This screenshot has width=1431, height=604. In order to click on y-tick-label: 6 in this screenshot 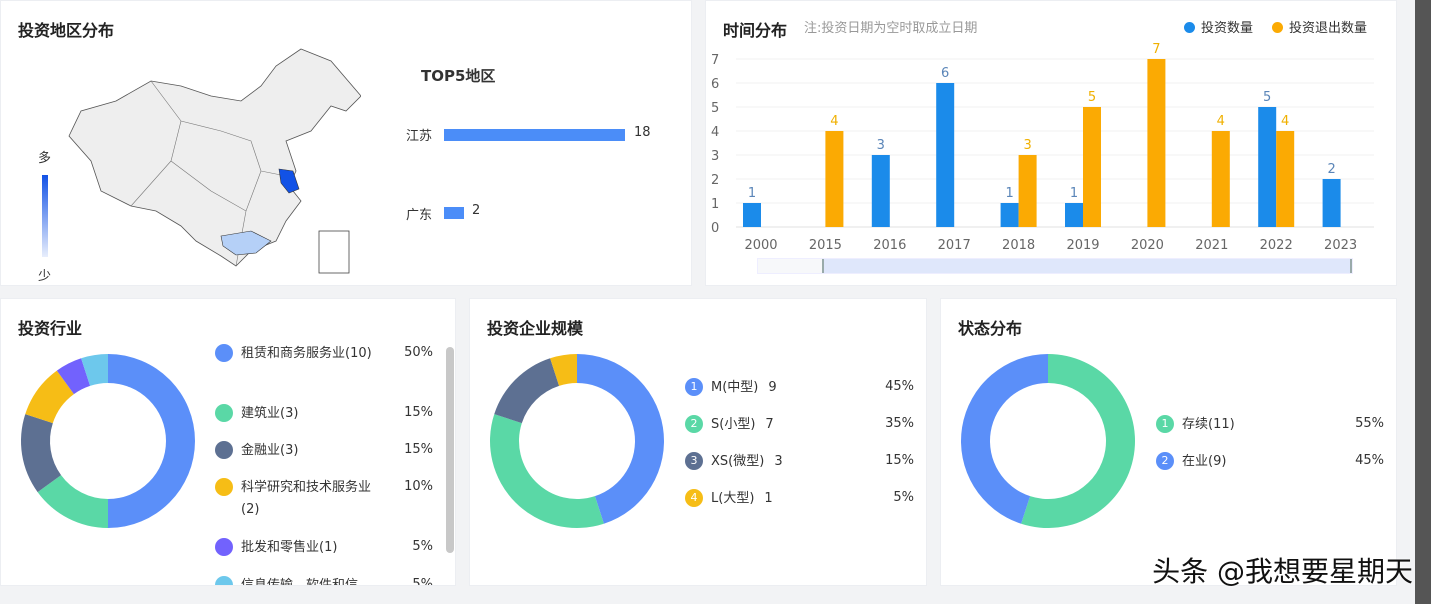, I will do `click(715, 84)`.